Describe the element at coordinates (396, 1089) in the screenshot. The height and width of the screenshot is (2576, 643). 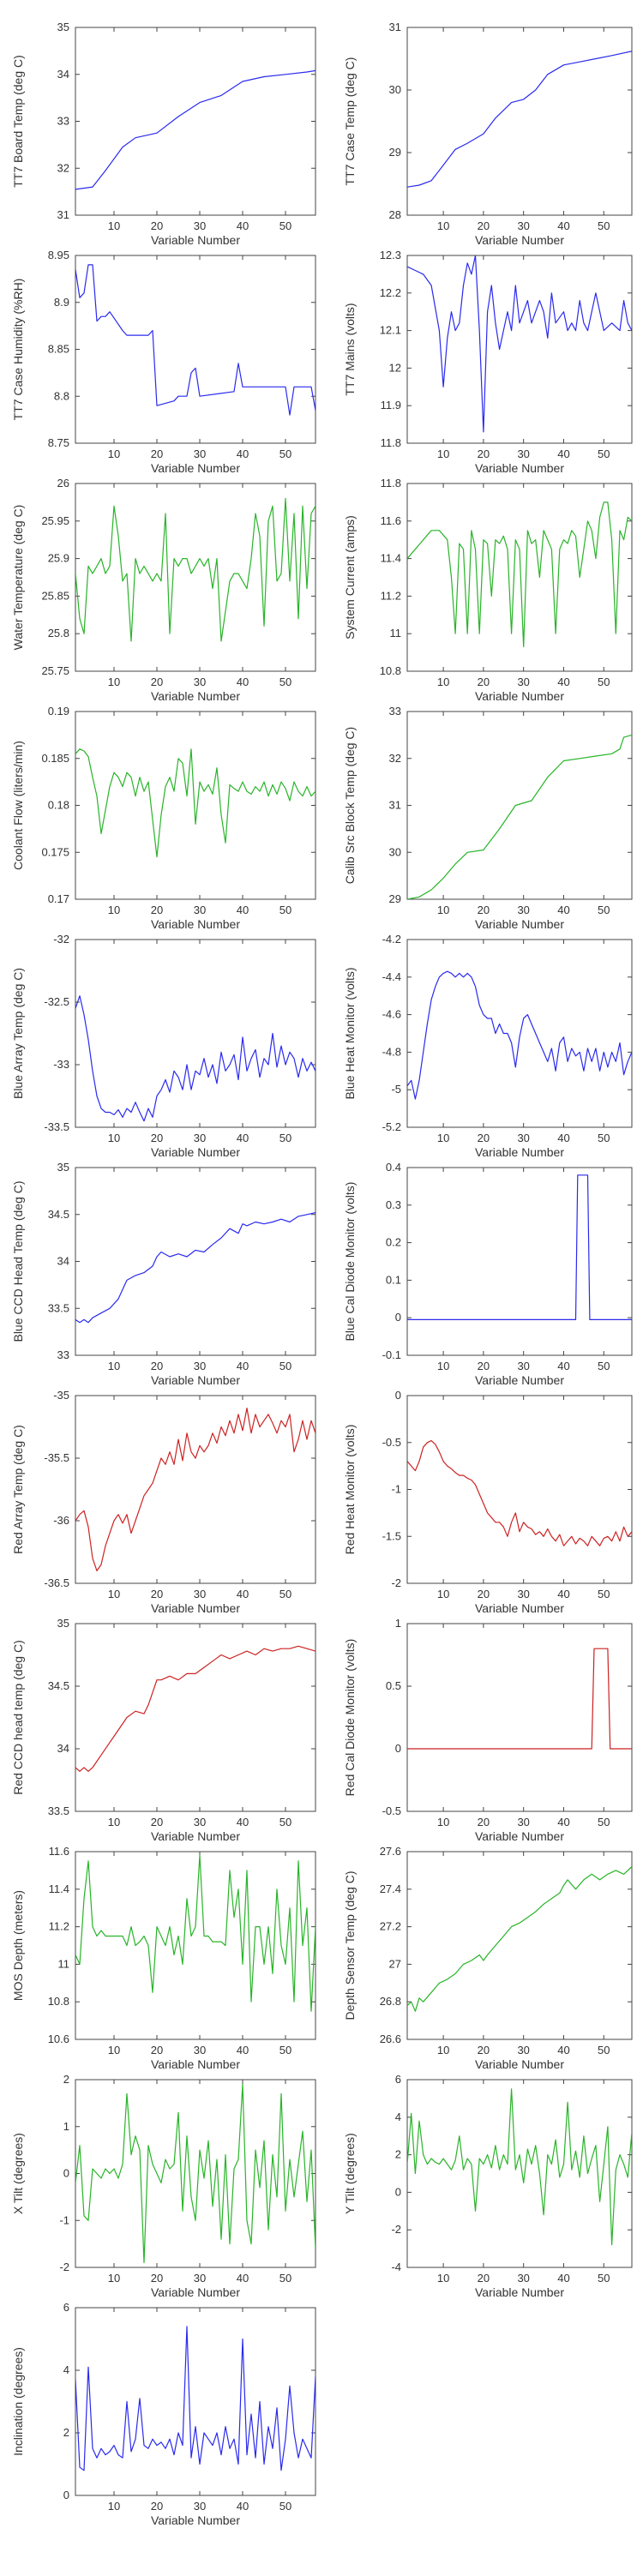
I see `y-tick-label: -5` at that location.